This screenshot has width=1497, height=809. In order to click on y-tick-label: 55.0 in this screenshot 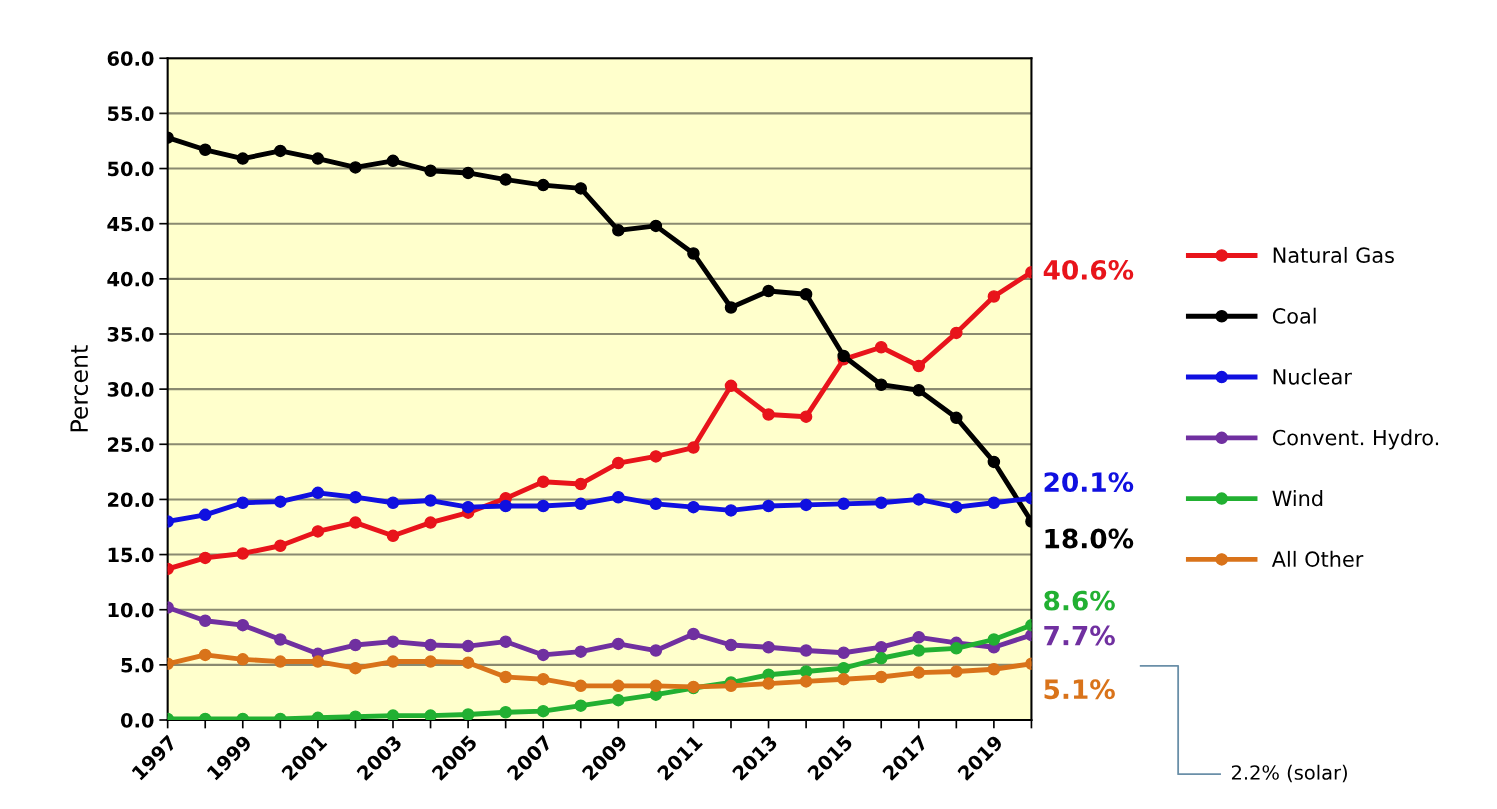, I will do `click(131, 114)`.